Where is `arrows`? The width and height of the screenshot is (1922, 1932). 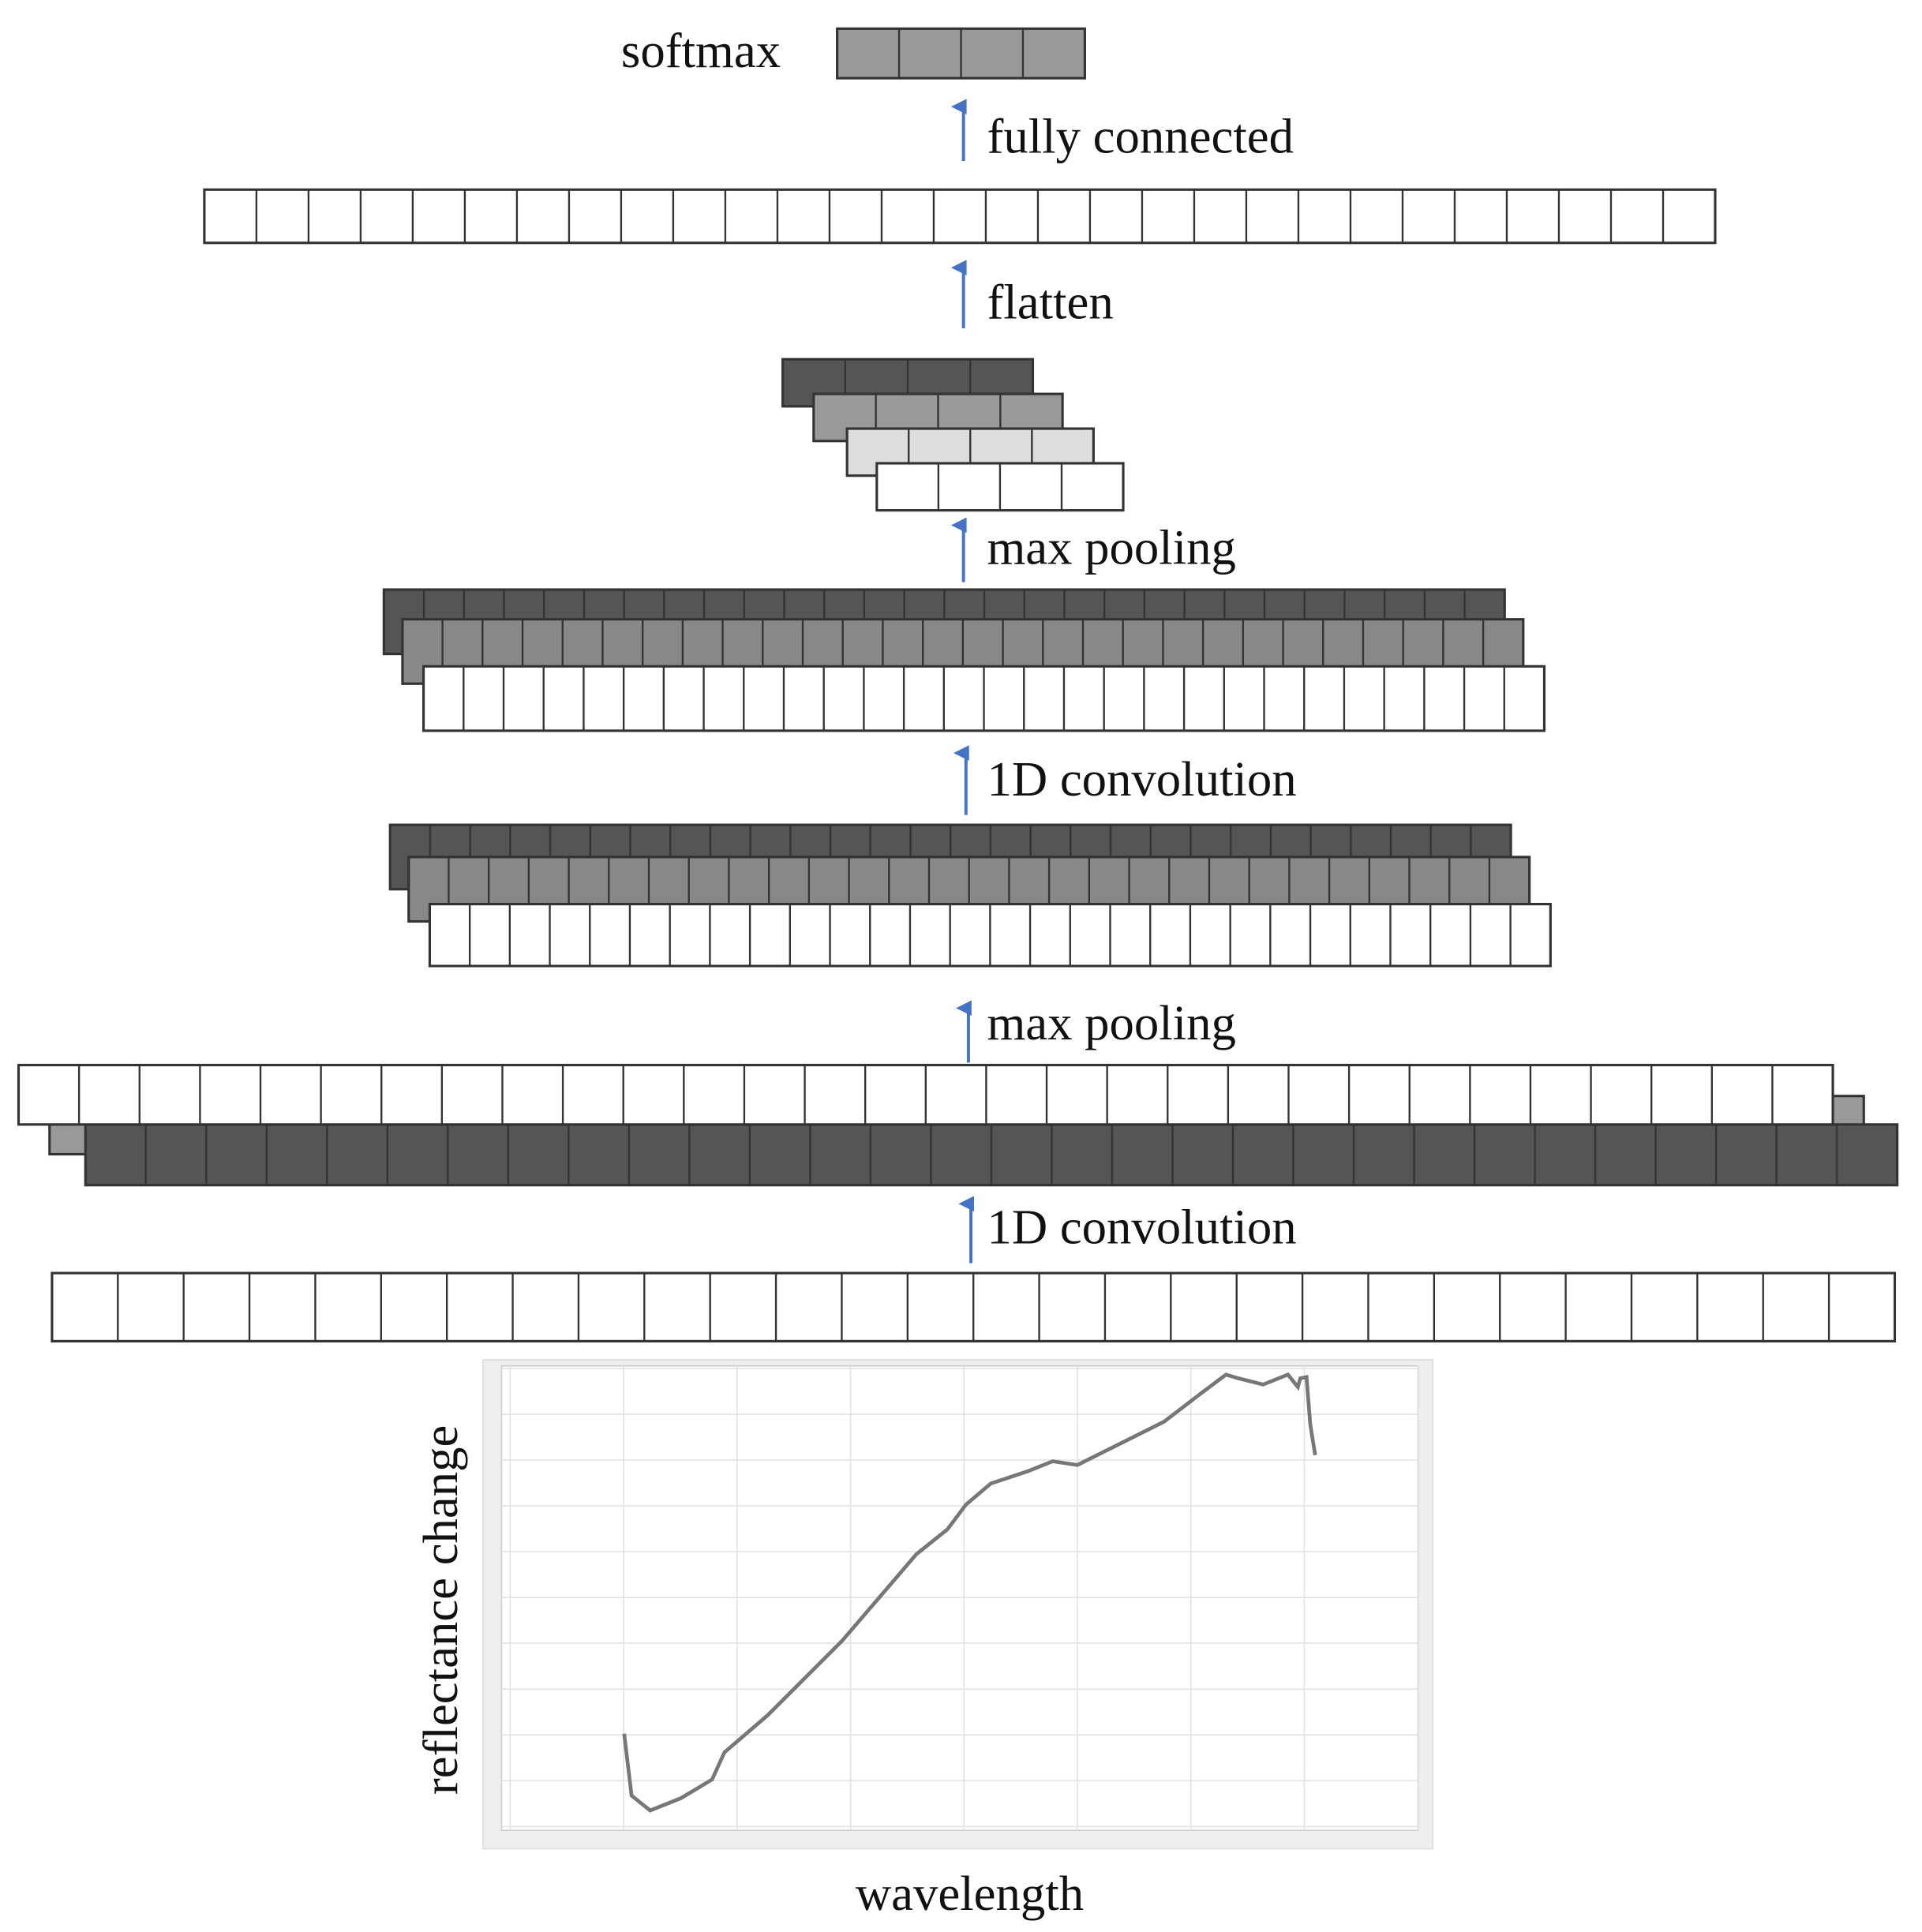 arrows is located at coordinates (962, 681).